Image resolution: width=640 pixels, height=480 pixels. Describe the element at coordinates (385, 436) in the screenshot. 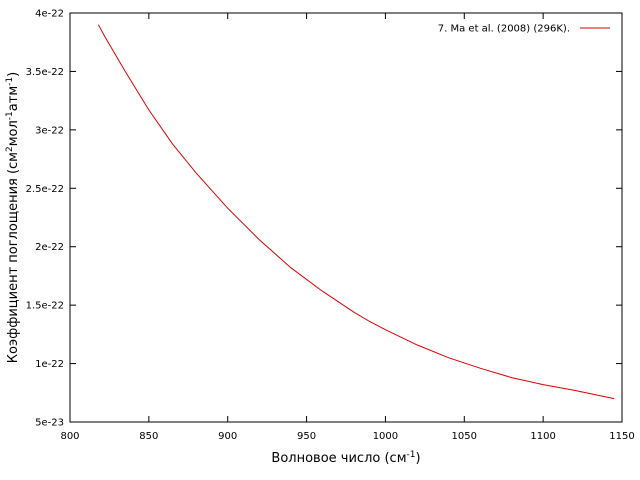

I see `x-tick-label: 1000` at that location.